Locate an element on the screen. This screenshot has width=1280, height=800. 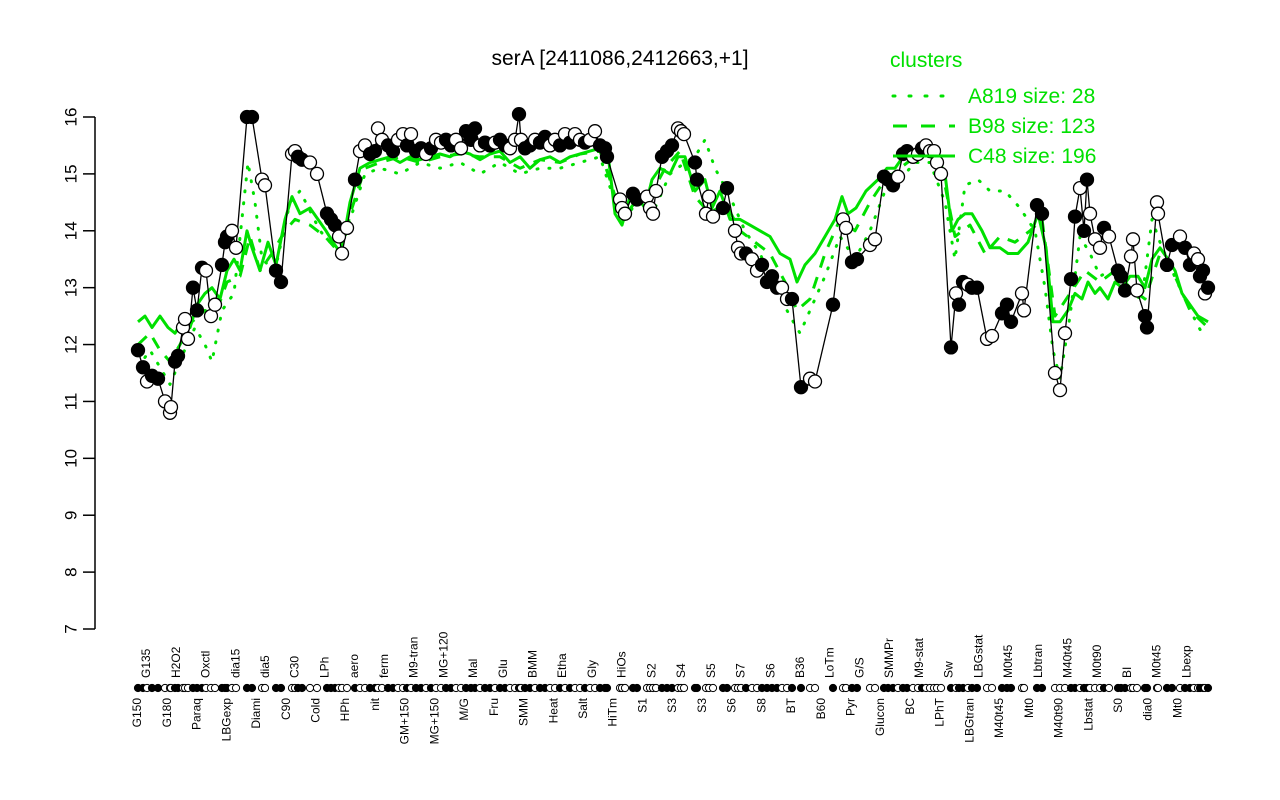
x-tick-label: G/S is located at coordinates (859, 667).